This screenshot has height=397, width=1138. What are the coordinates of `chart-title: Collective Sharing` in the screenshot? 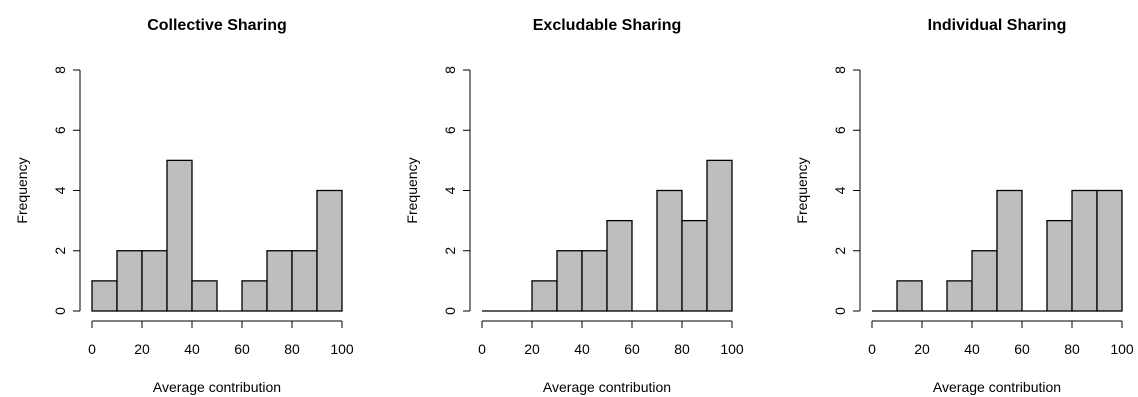 It's located at (217, 25).